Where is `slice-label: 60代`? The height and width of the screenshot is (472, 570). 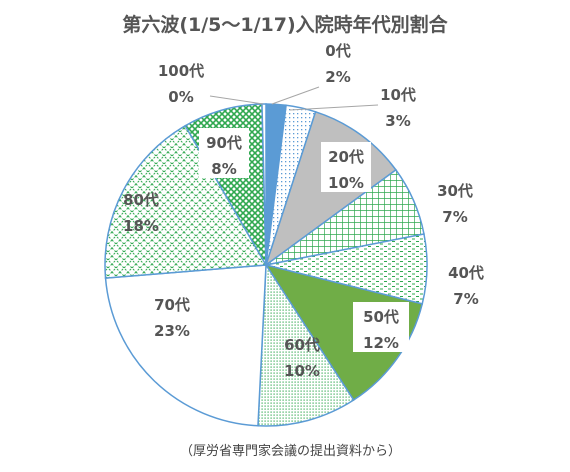
slice-label: 60代 is located at coordinates (302, 345).